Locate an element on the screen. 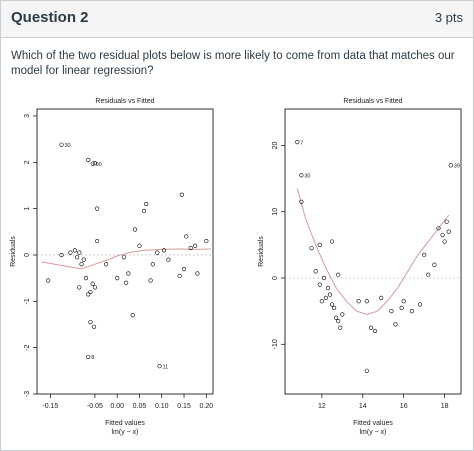 This screenshot has width=474, height=451. point-label: 8 is located at coordinates (92, 358).